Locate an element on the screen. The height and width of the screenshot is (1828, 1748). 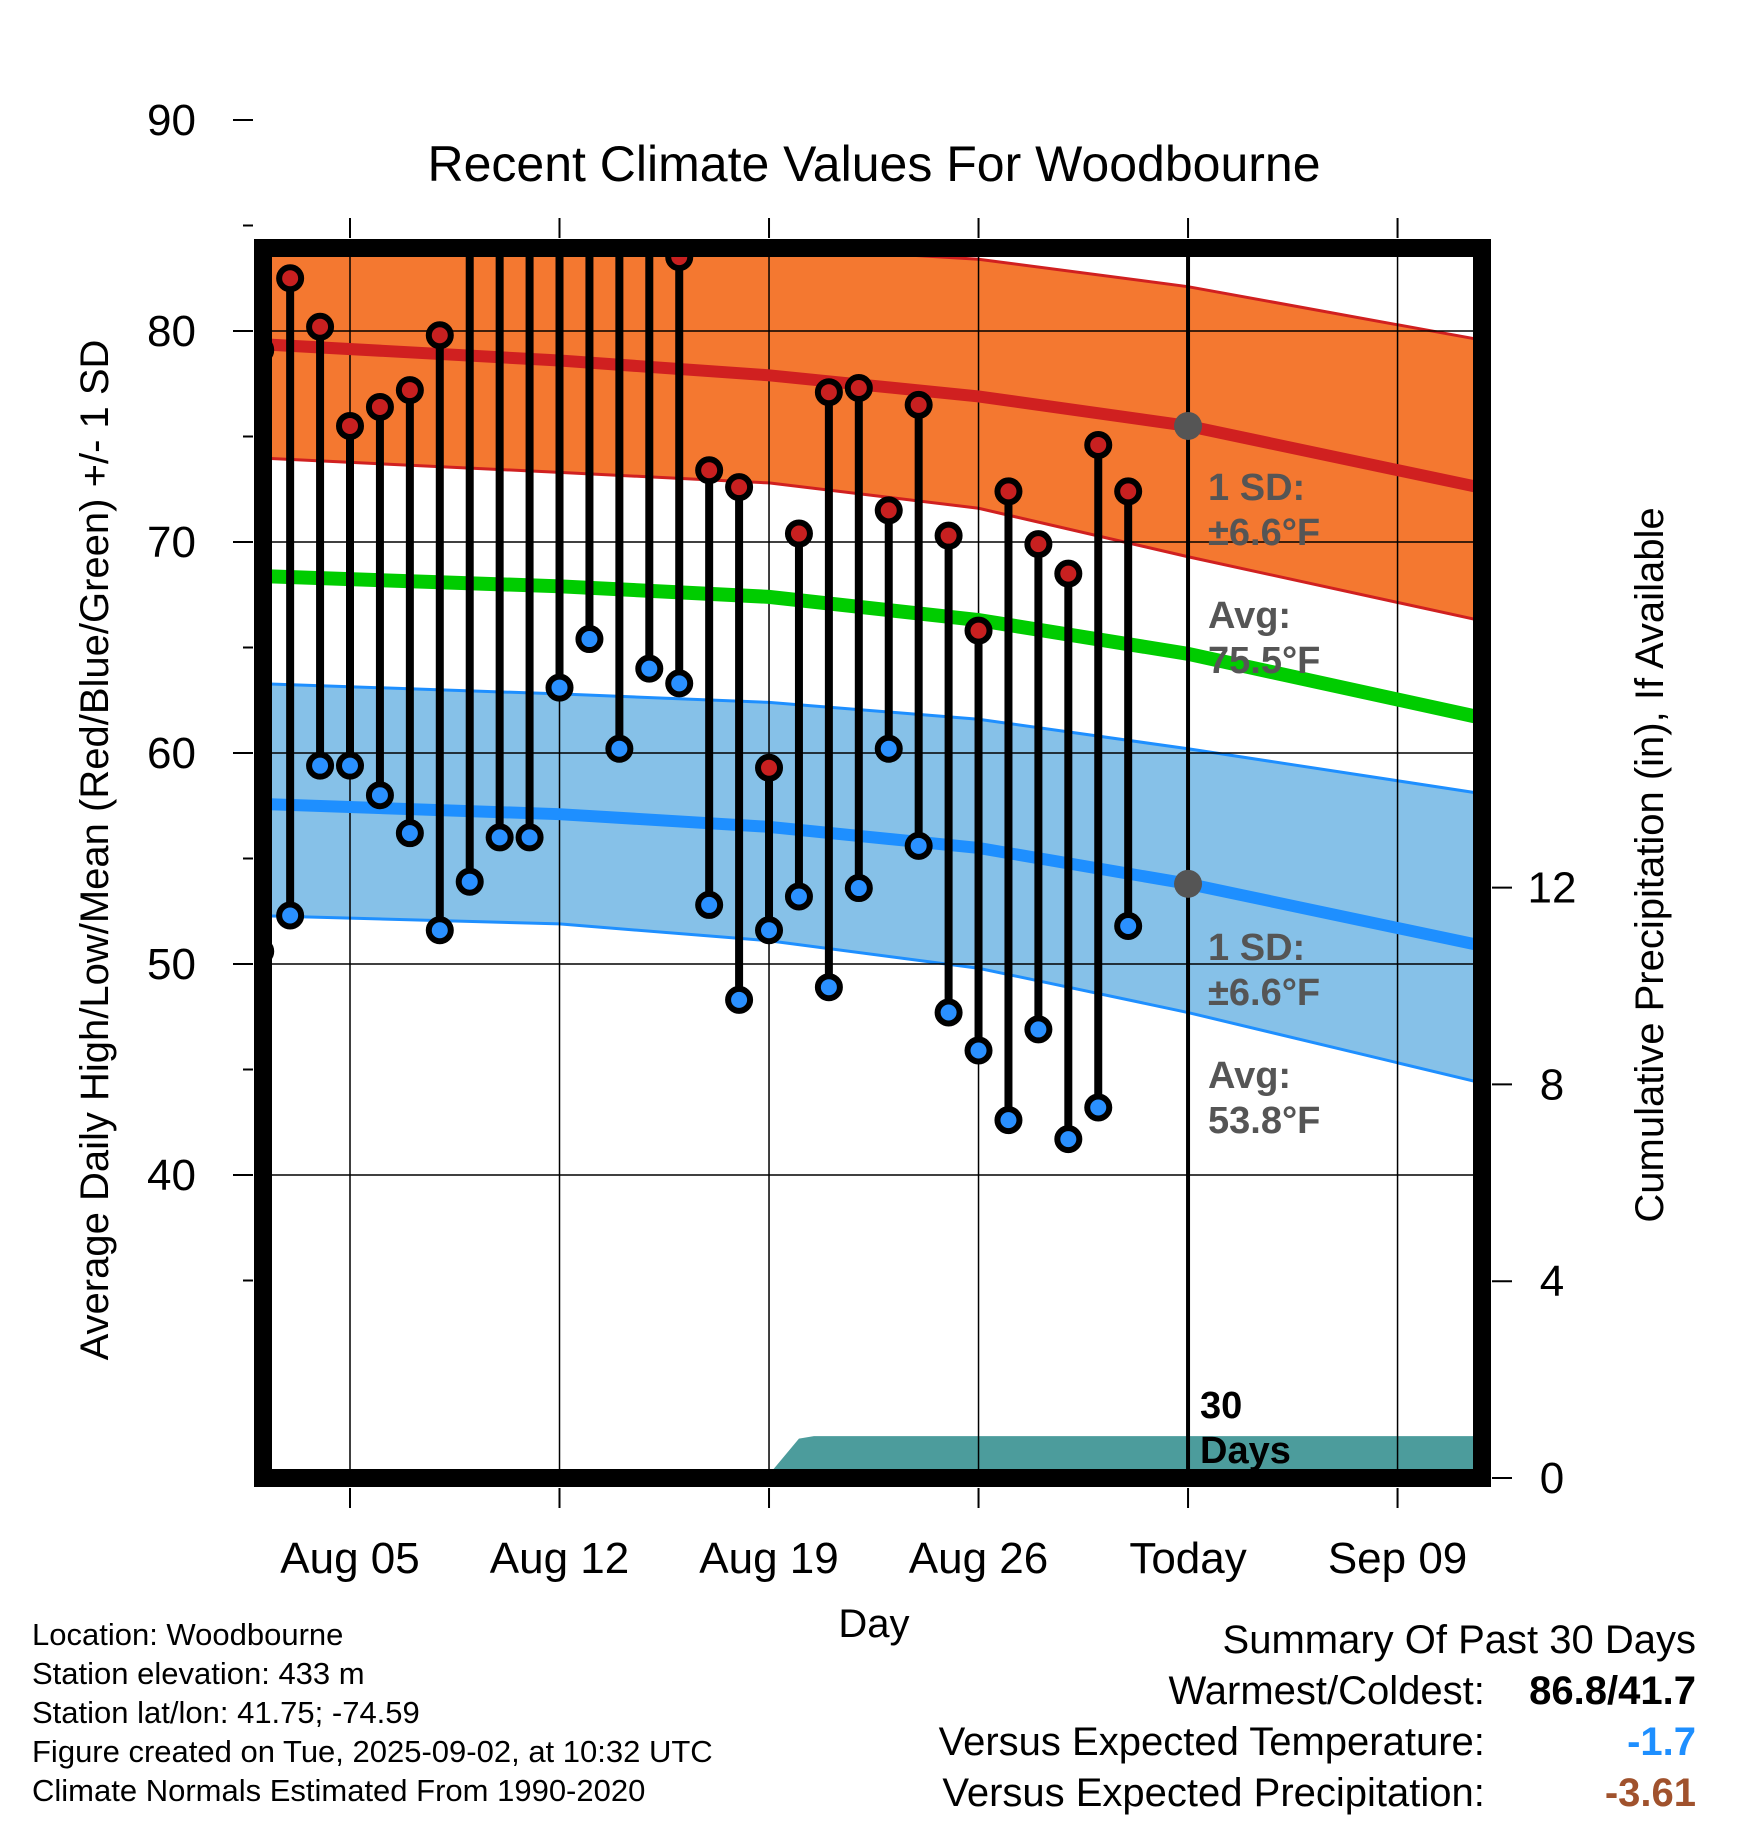
y2-tick-label: 4 is located at coordinates (1552, 1281).